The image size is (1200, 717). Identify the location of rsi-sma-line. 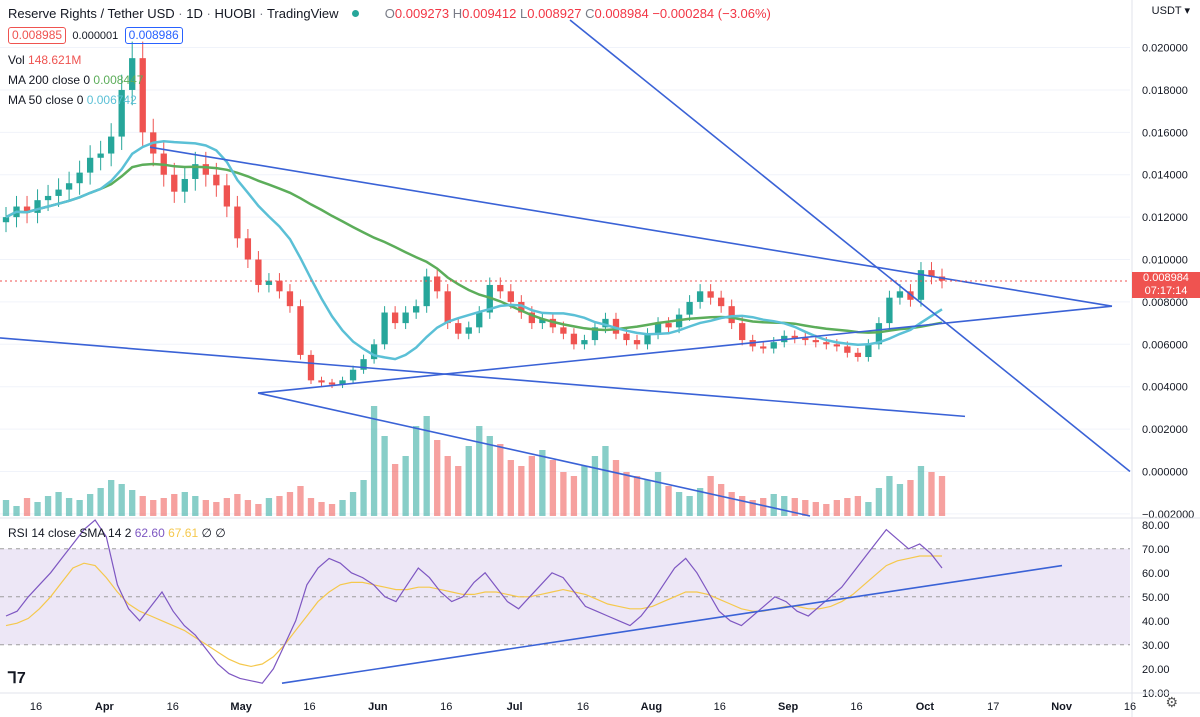
(473, 611).